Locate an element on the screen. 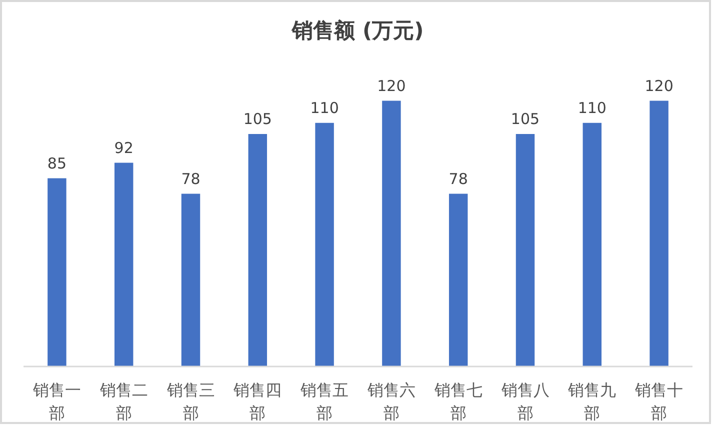 The image size is (715, 428). x-tick-label: 销售六部 is located at coordinates (391, 401).